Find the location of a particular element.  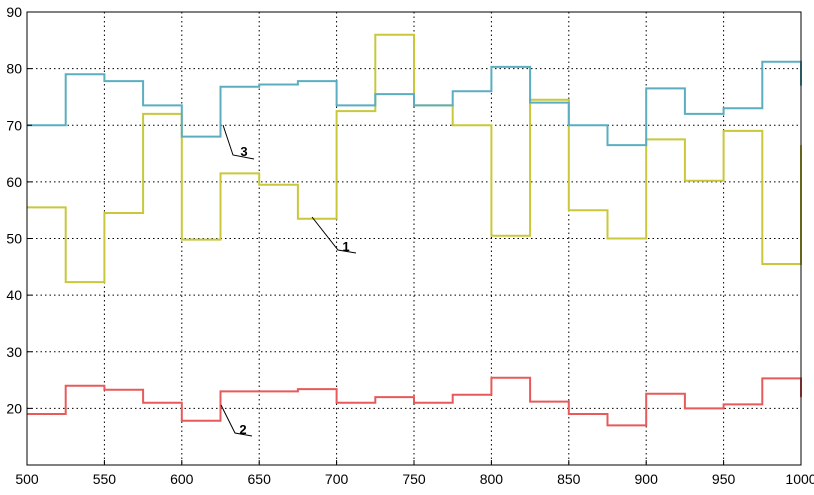

y-tick-label: 90 is located at coordinates (14, 12).